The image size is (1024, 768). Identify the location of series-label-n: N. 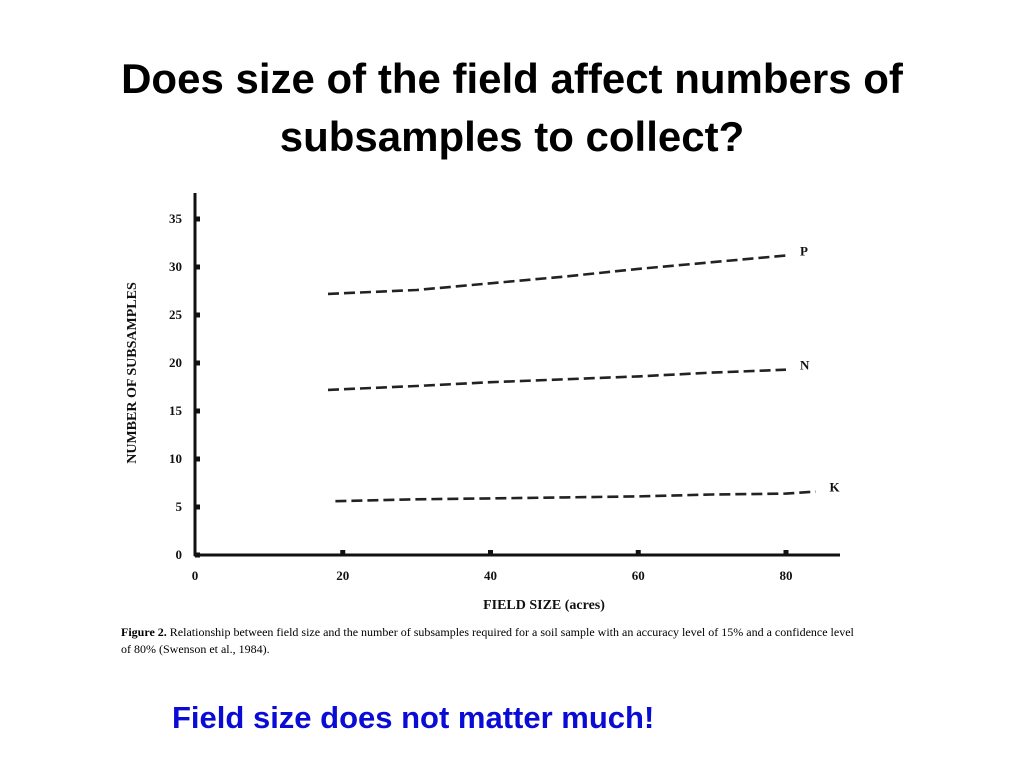
(805, 365).